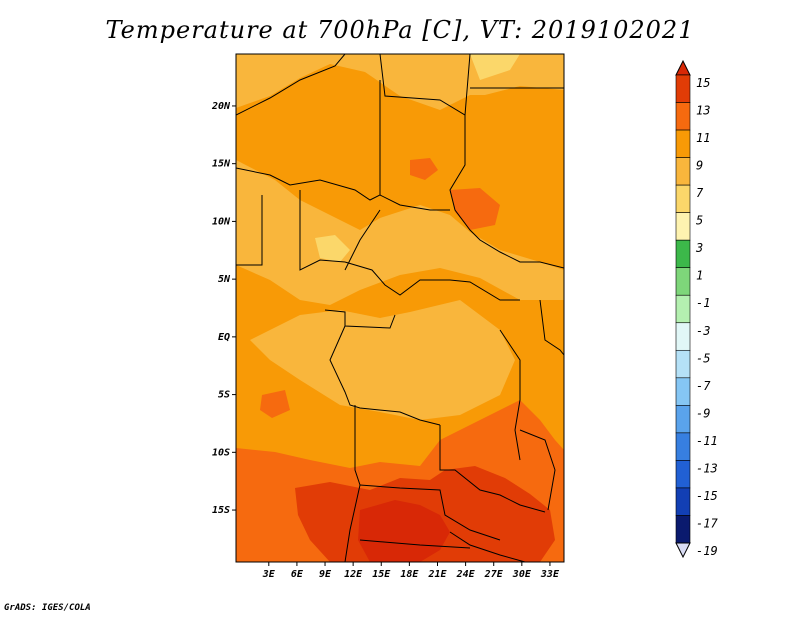 The image size is (800, 618). I want to click on lat-tick-label: 5N, so click(224, 279).